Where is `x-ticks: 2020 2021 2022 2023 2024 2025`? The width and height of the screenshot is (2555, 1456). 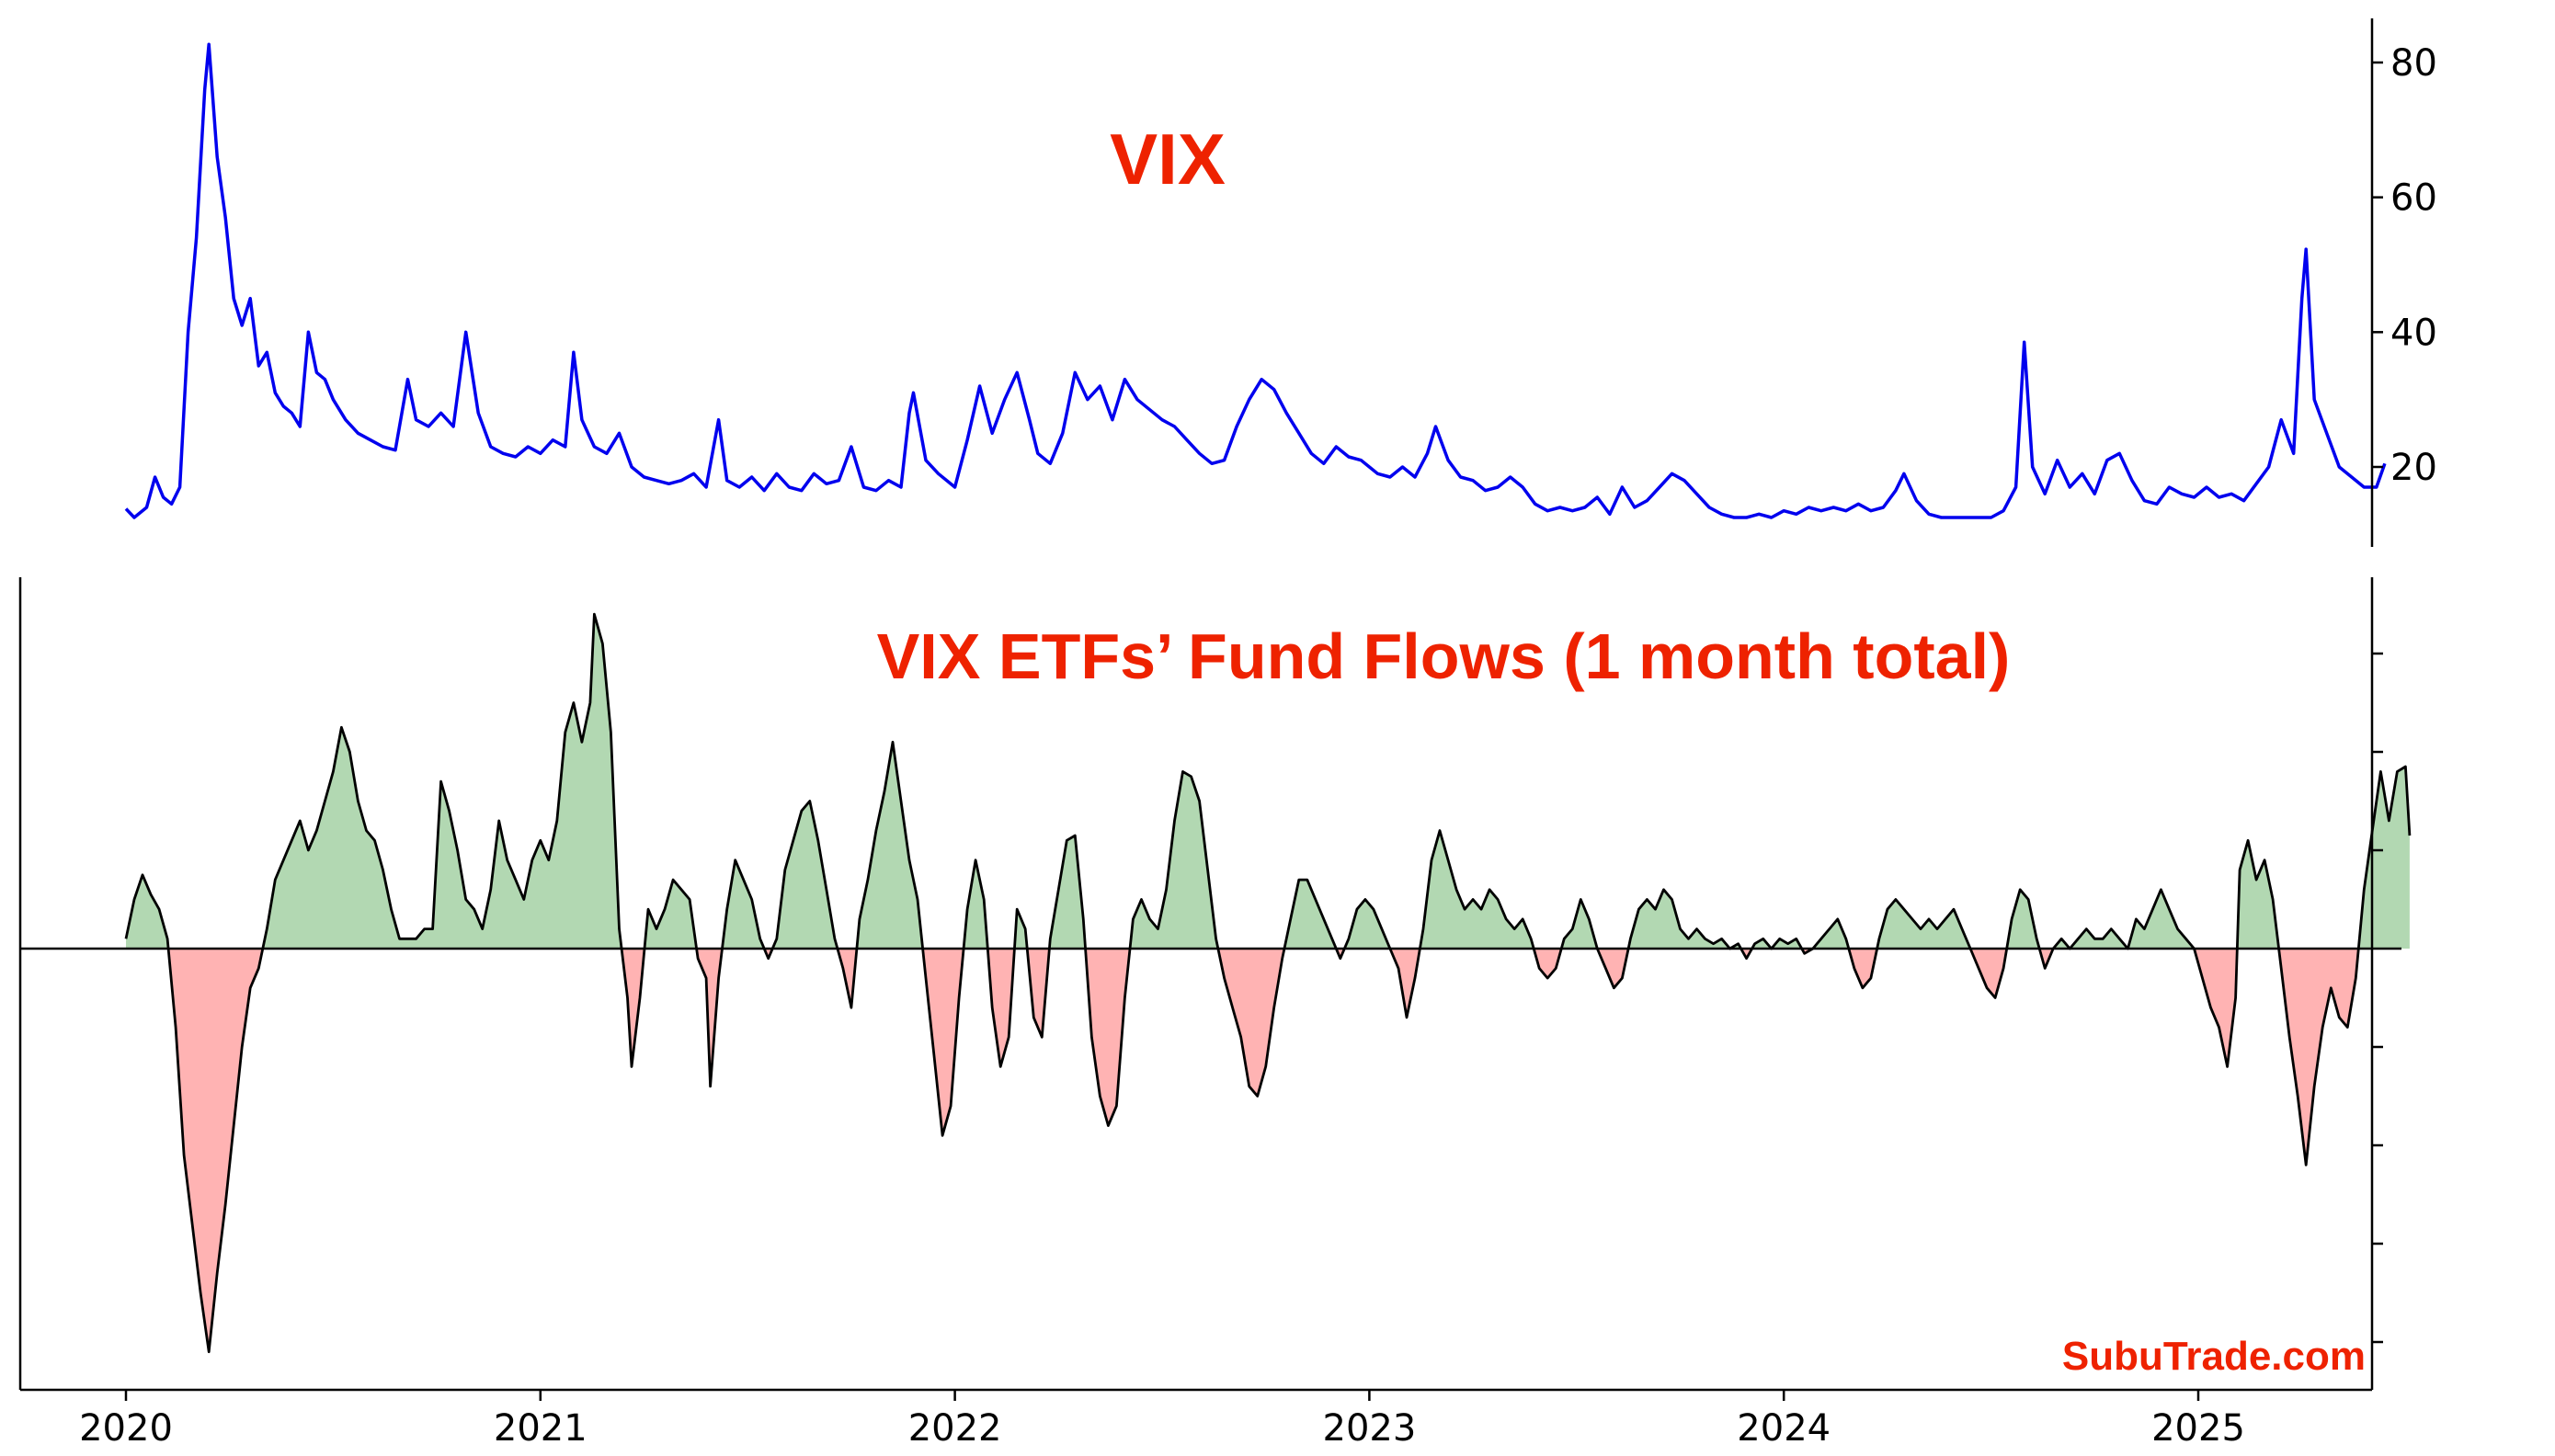 x-ticks: 2020 2021 2022 2023 2024 2025 is located at coordinates (1162, 1420).